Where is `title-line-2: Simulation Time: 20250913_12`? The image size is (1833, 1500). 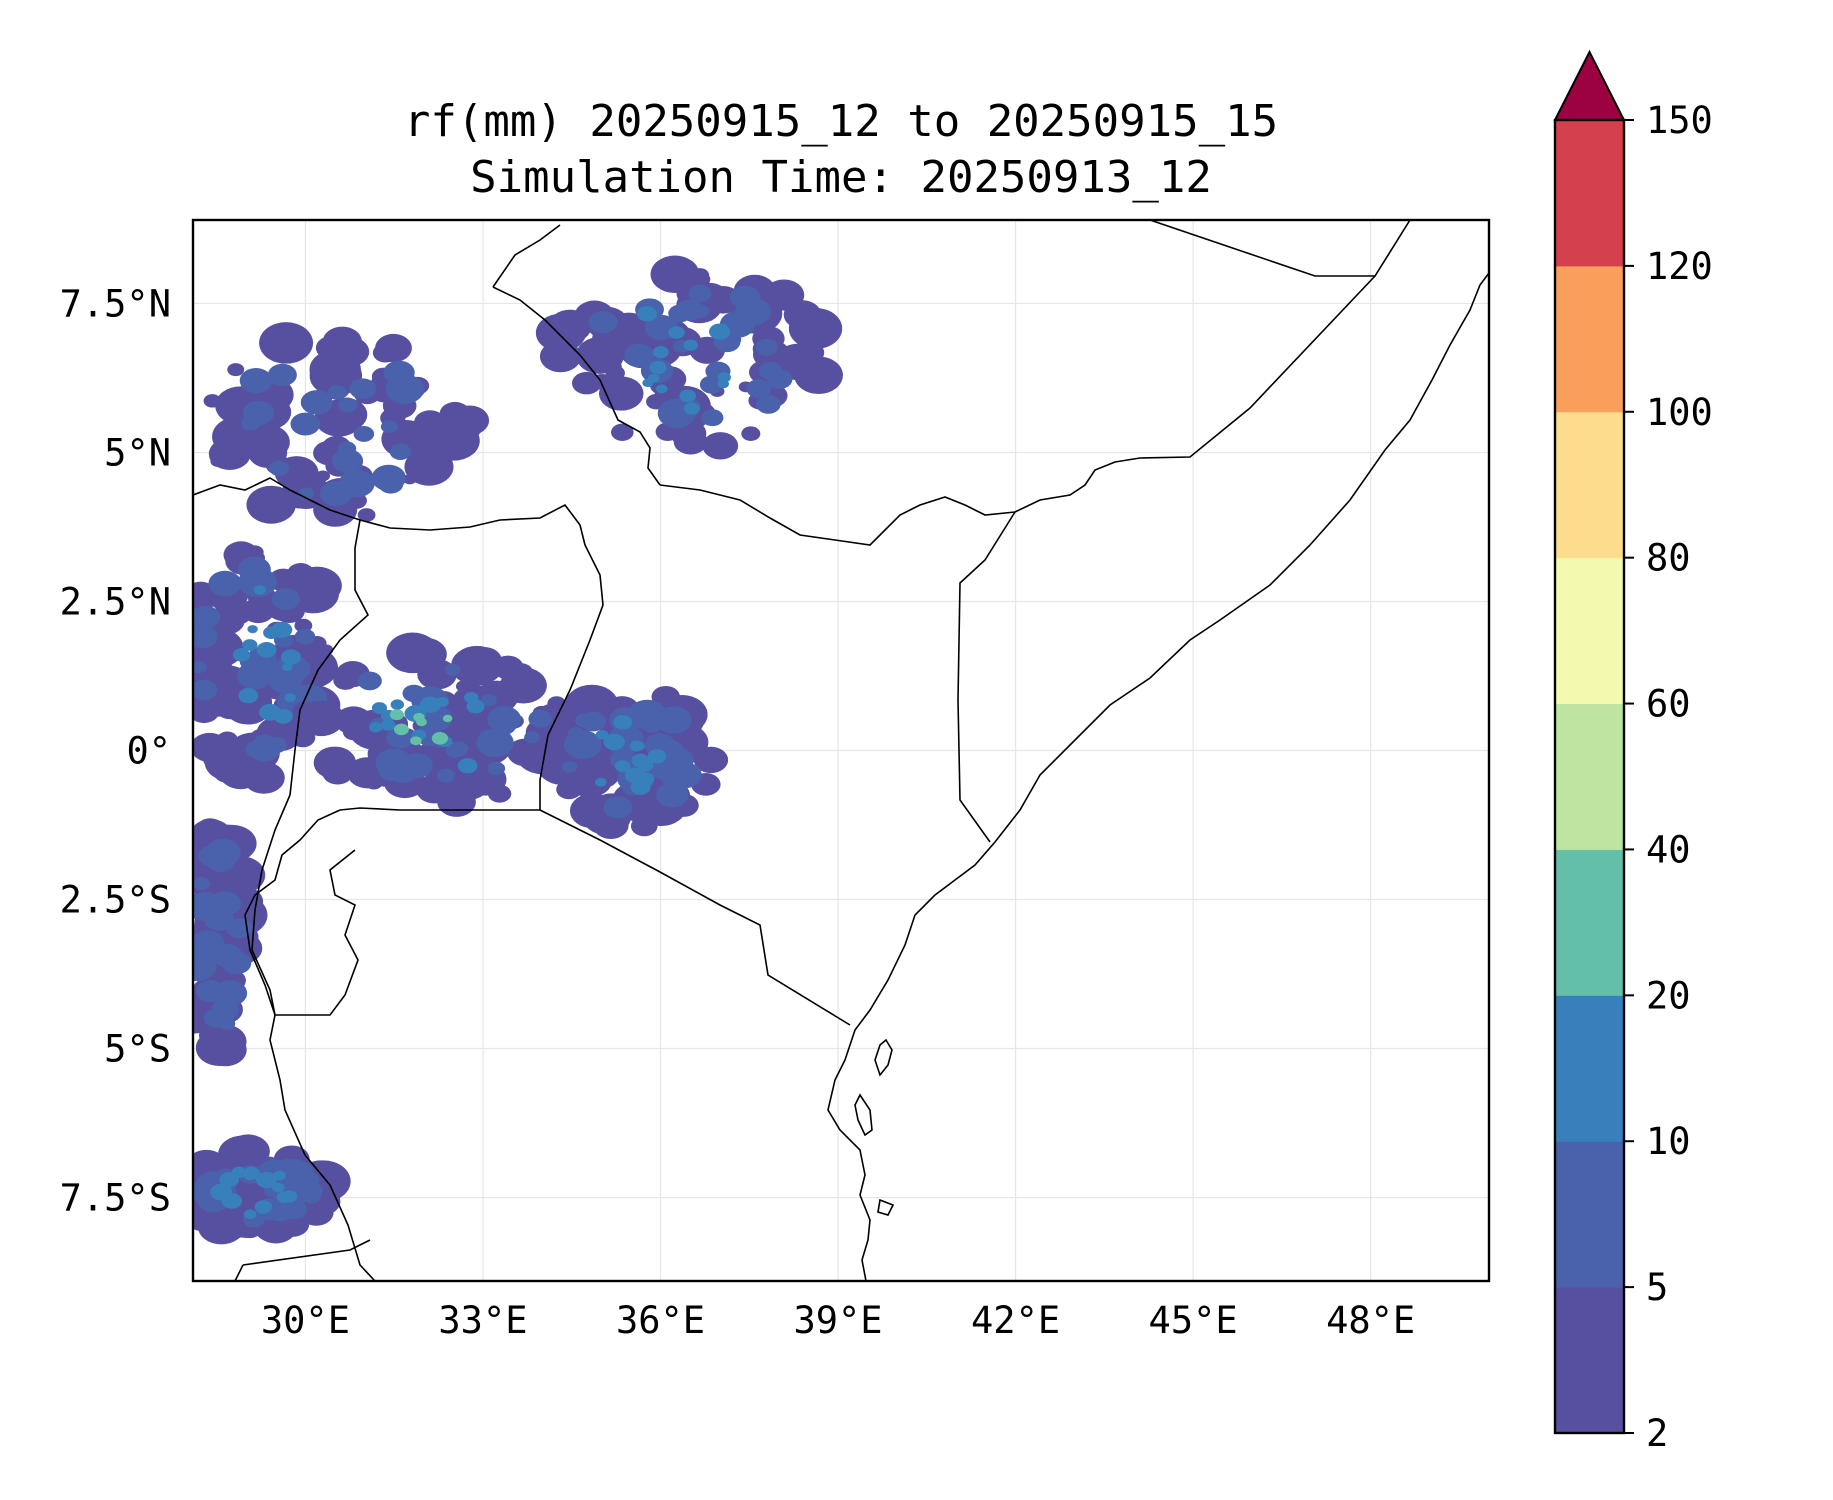
title-line-2: Simulation Time: 20250913_12 is located at coordinates (841, 177).